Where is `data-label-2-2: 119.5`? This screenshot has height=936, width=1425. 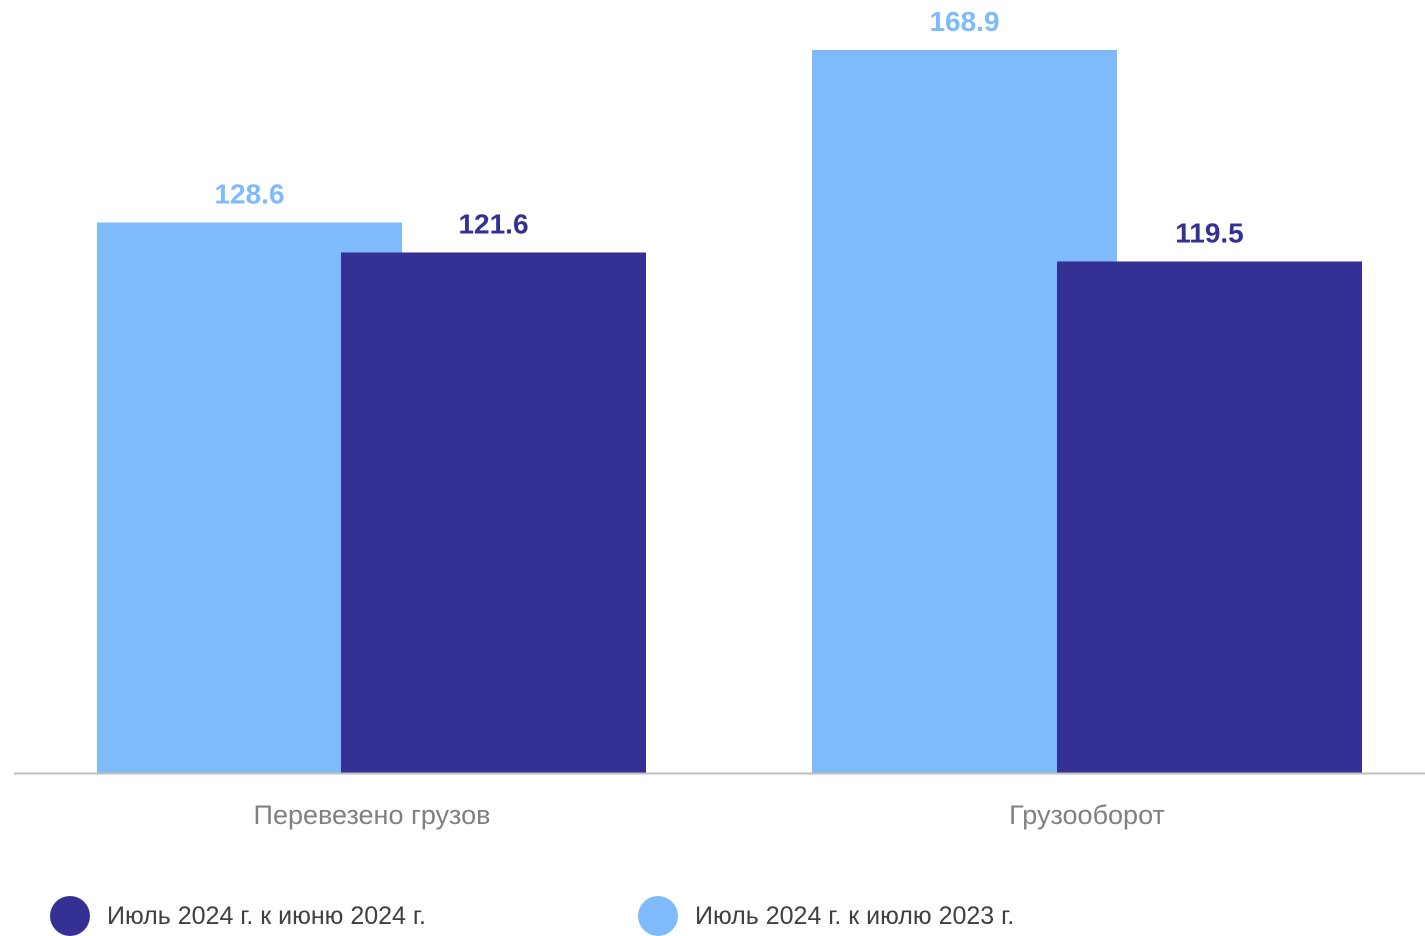 data-label-2-2: 119.5 is located at coordinates (1209, 232).